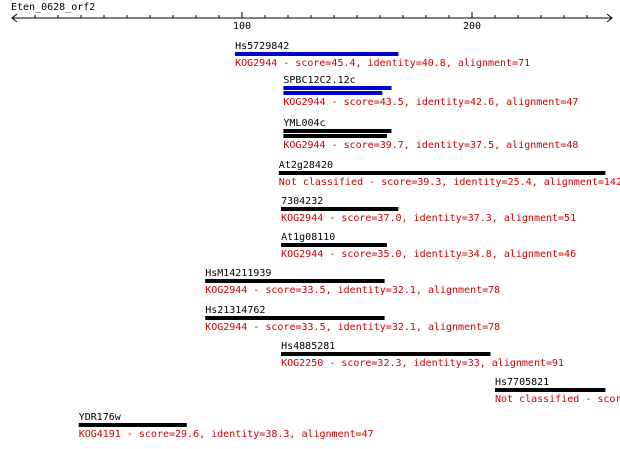  I want to click on hit-name-link: Hs5729842, so click(262, 46).